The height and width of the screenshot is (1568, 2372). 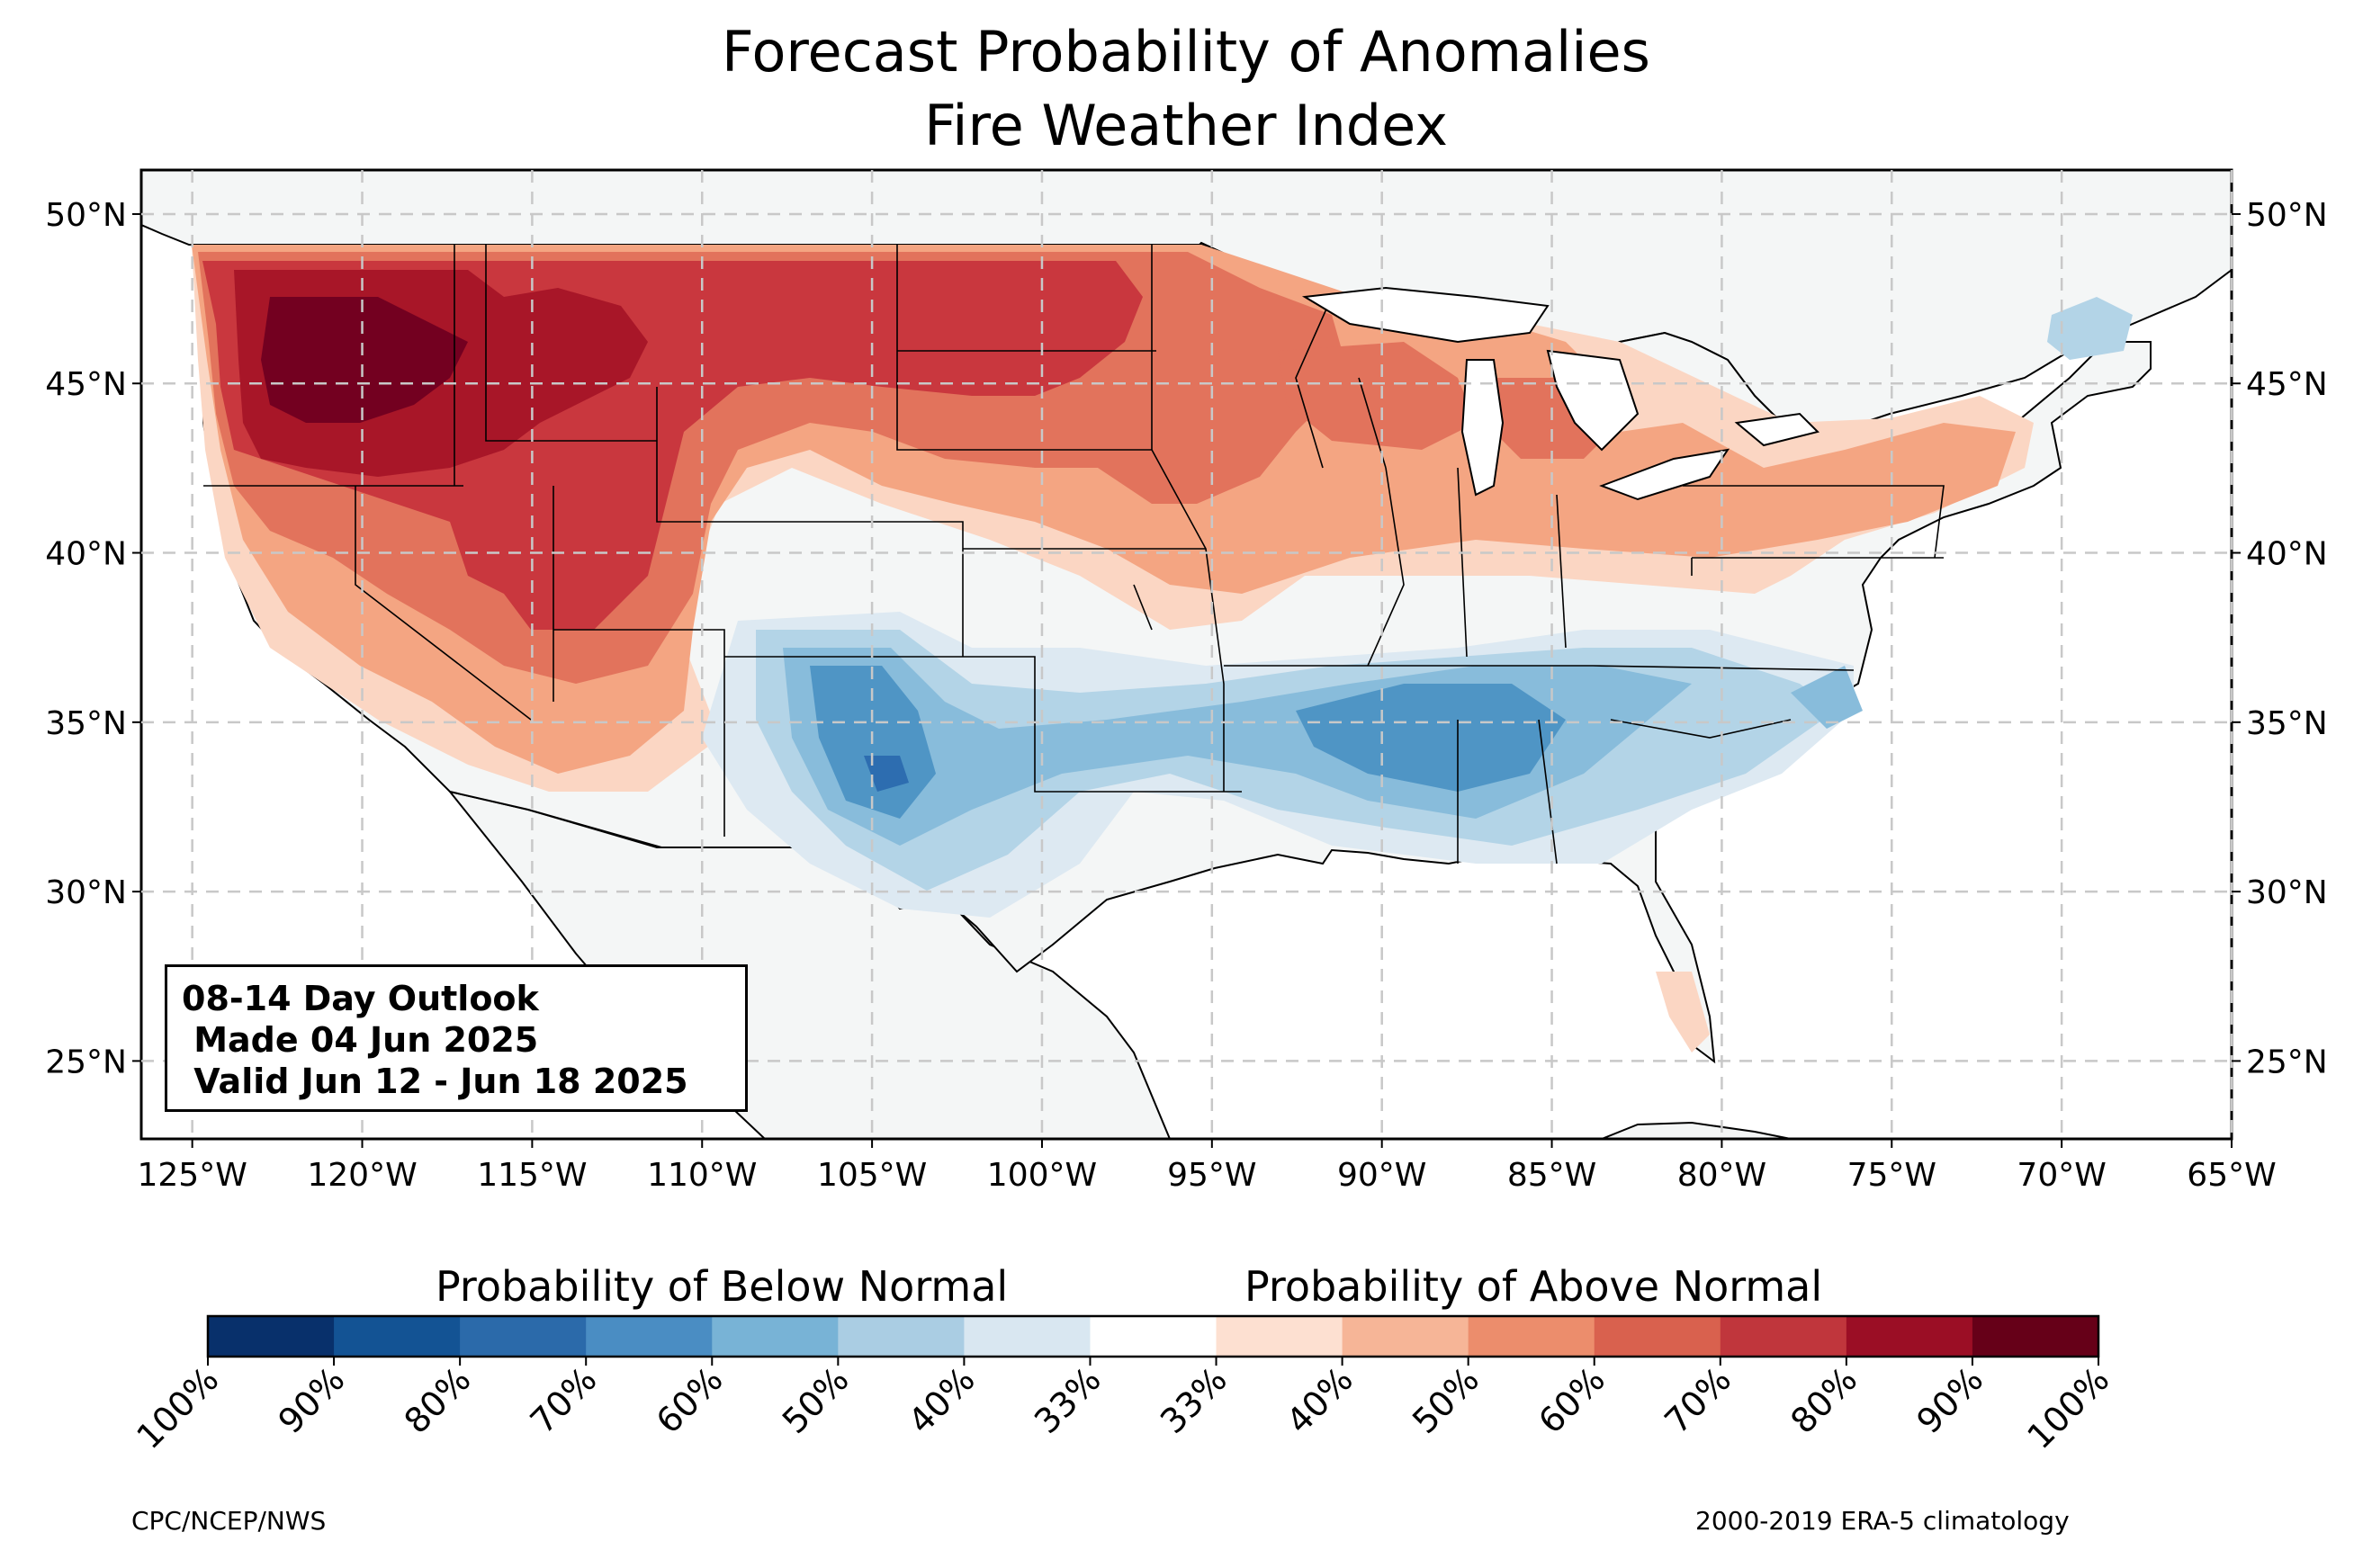 What do you see at coordinates (2090, 328) in the screenshot?
I see `below-50-maine` at bounding box center [2090, 328].